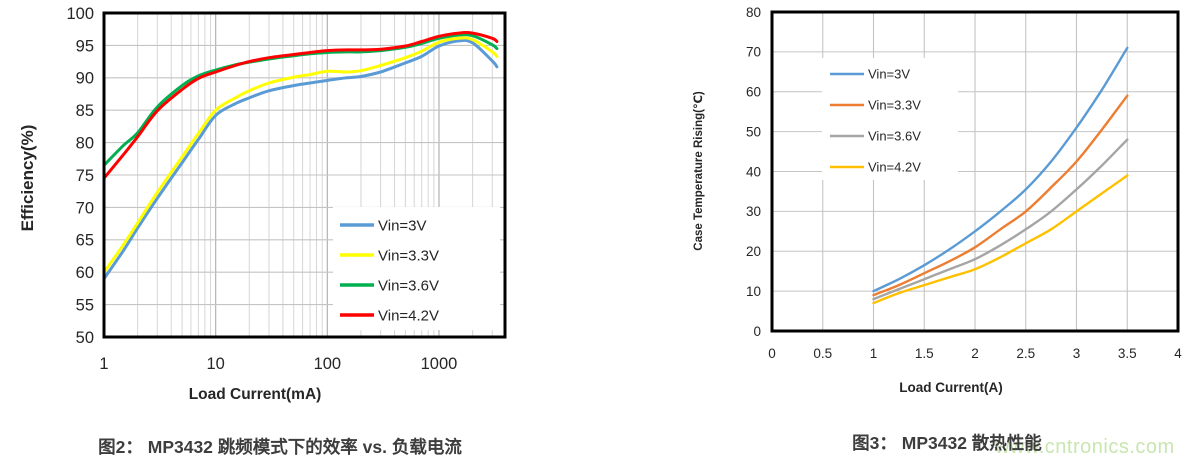 The image size is (1186, 460). Describe the element at coordinates (439, 364) in the screenshot. I see `x-tick-label: 1000` at that location.